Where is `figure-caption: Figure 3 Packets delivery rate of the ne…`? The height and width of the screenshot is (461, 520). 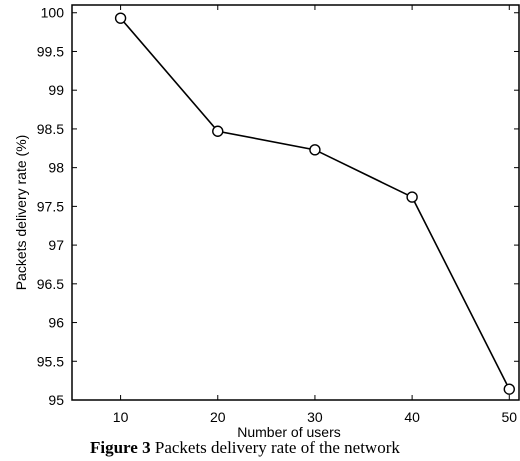 figure-caption: Figure 3 Packets delivery rate of the ne… is located at coordinates (305, 448).